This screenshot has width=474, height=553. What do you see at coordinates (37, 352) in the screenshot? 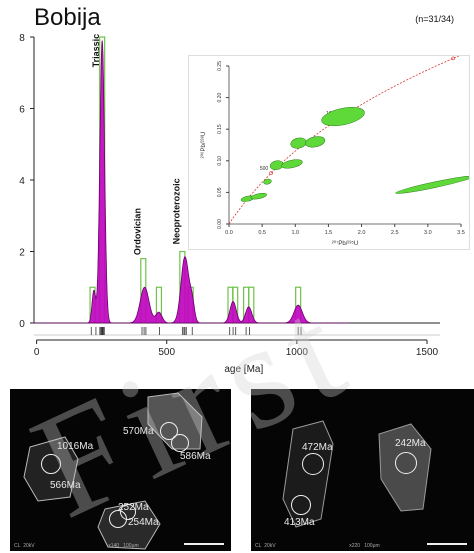
I see `x-tick-label: 0` at bounding box center [37, 352].